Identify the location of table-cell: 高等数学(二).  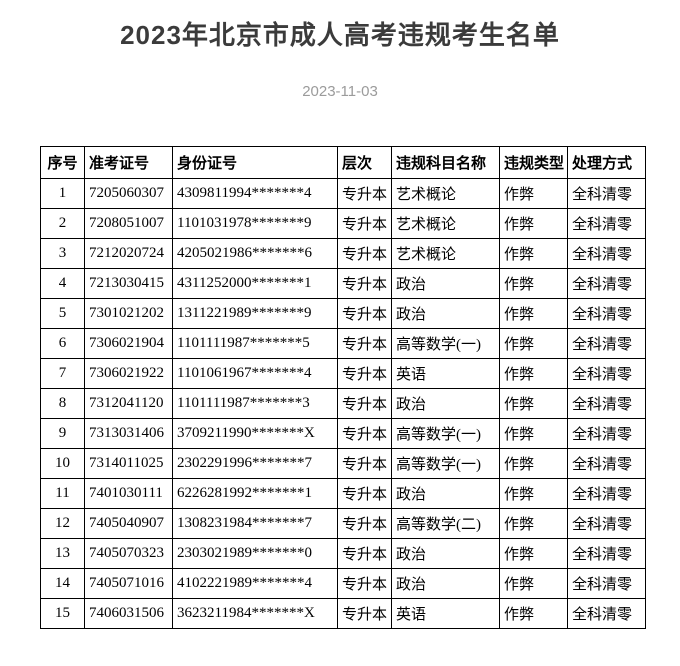
(445, 523).